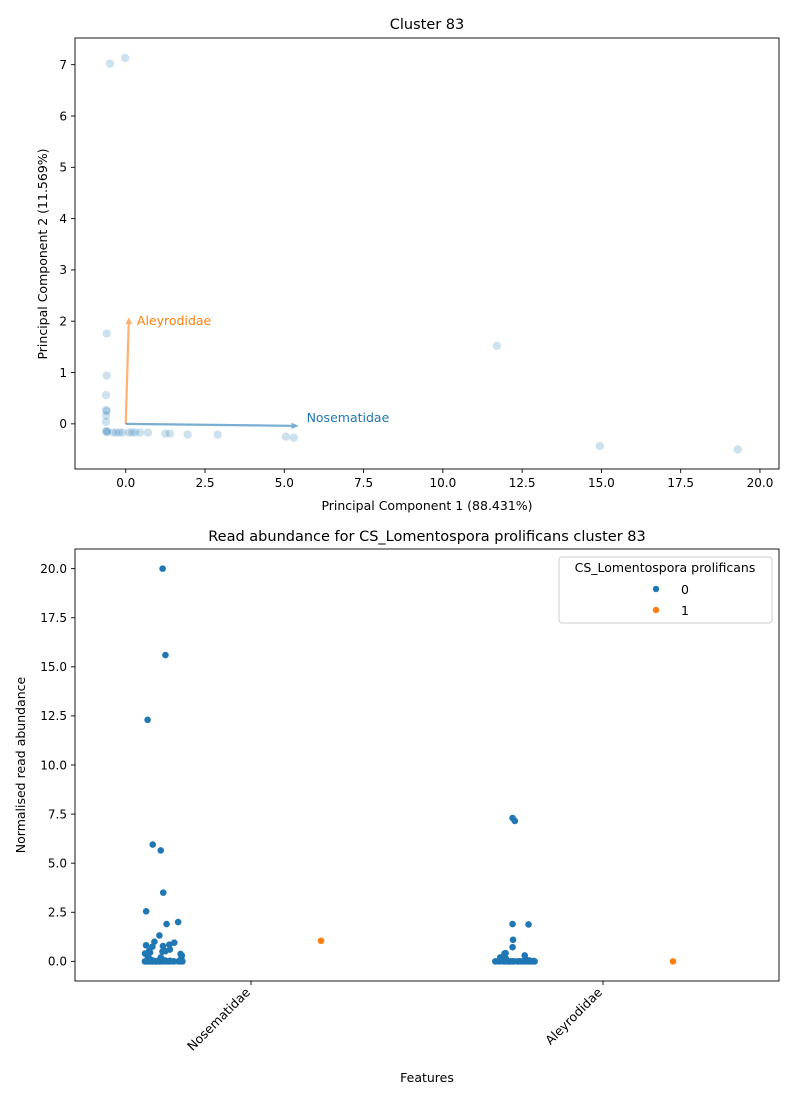 This screenshot has height=1100, width=800. Describe the element at coordinates (53, 618) in the screenshot. I see `strip-y-tick-label: 17.5` at that location.